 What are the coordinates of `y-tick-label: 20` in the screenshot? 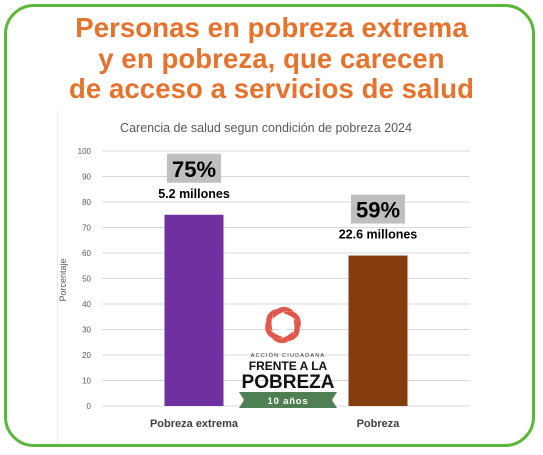 It's located at (86, 355).